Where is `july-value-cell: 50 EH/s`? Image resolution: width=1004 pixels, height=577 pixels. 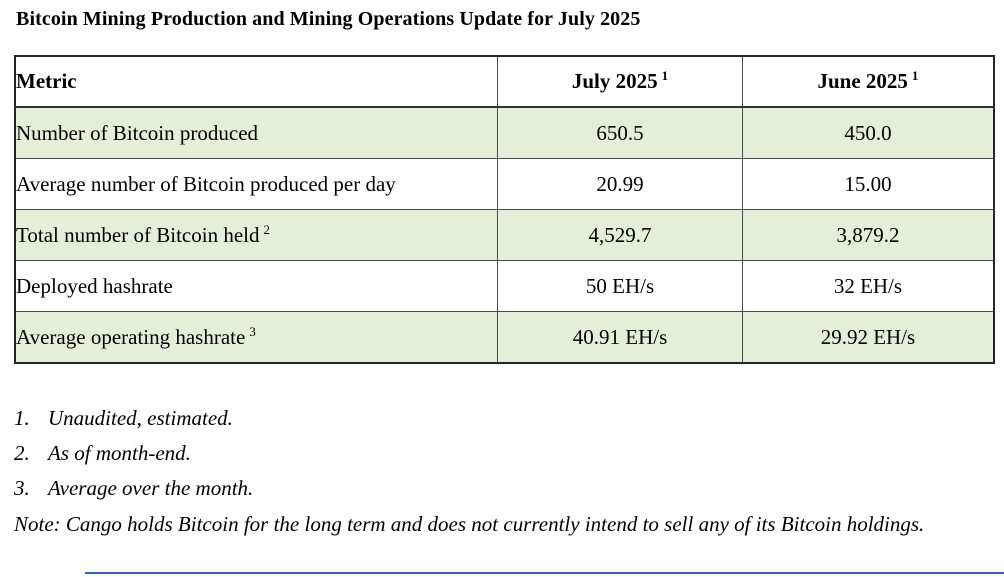 july-value-cell: 50 EH/s is located at coordinates (620, 286).